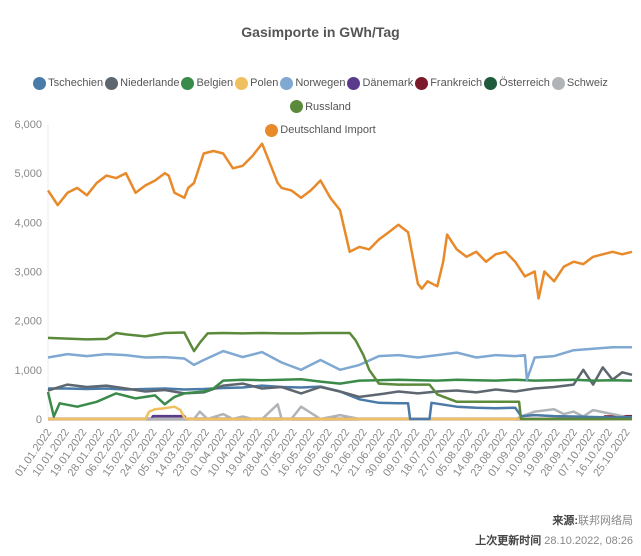  What do you see at coordinates (340, 382) in the screenshot?
I see `series-line-niederlande` at bounding box center [340, 382].